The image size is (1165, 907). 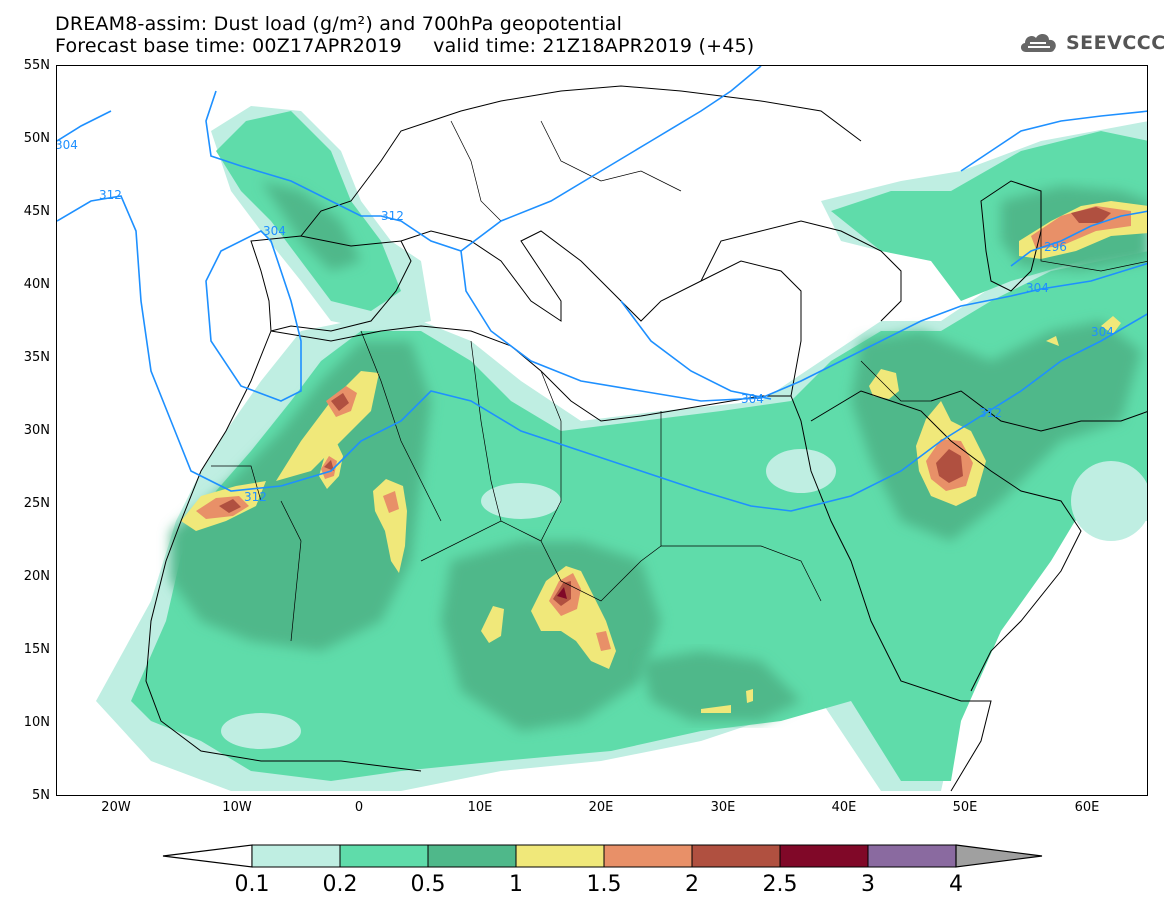 I want to click on lon-label: 20W, so click(x=116, y=807).